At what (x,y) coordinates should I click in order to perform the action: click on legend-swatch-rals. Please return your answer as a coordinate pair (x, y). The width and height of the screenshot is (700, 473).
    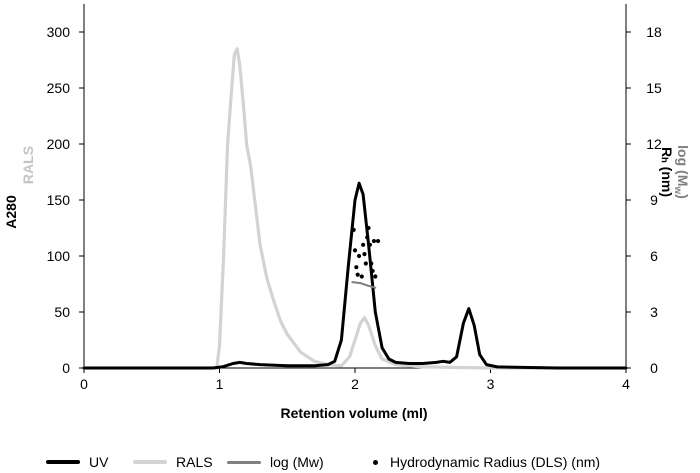
    Looking at the image, I should click on (150, 462).